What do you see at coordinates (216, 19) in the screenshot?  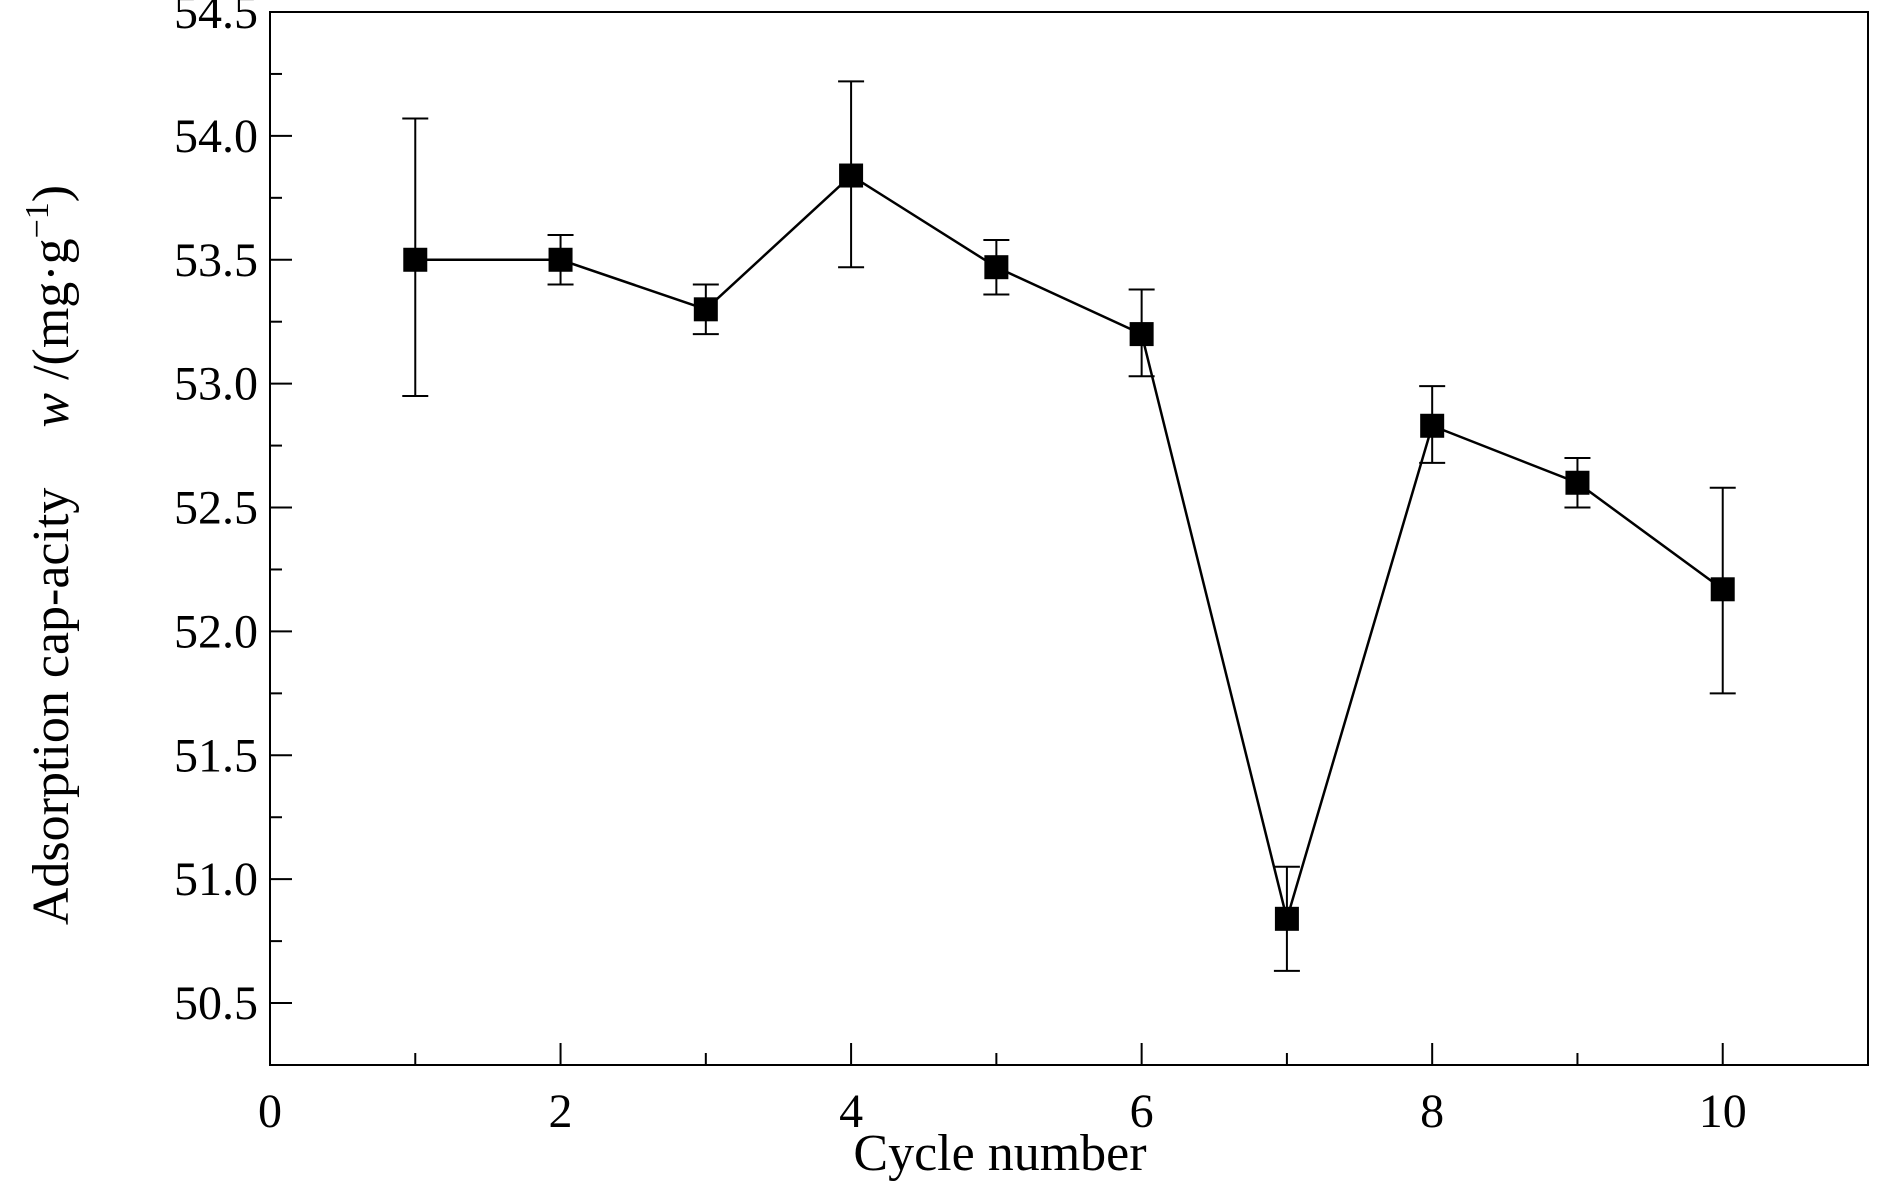 I see `y-tick-label: 54.5` at bounding box center [216, 19].